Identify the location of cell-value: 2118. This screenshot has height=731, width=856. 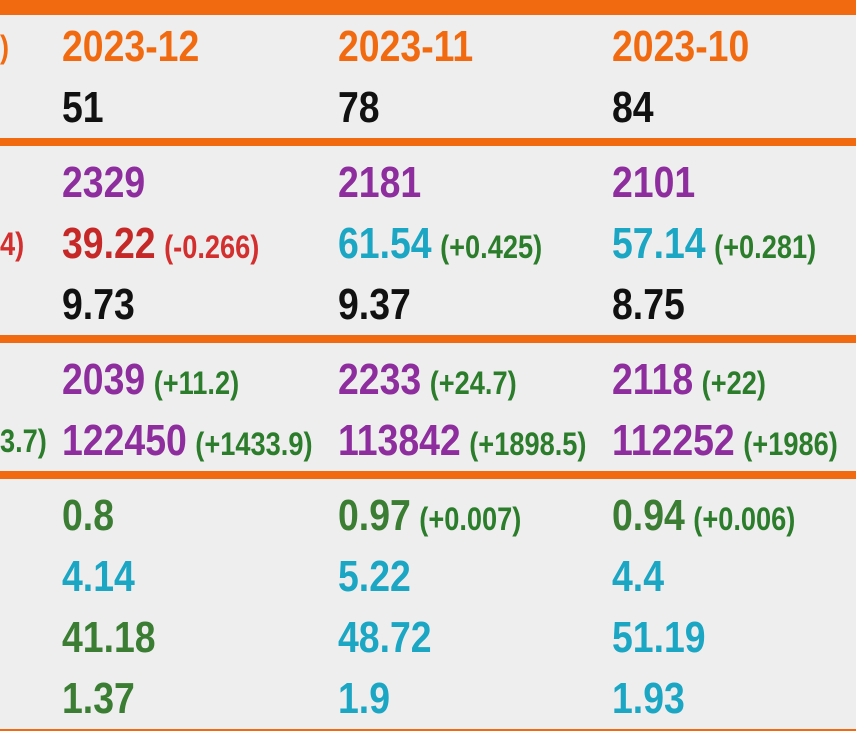
(653, 379).